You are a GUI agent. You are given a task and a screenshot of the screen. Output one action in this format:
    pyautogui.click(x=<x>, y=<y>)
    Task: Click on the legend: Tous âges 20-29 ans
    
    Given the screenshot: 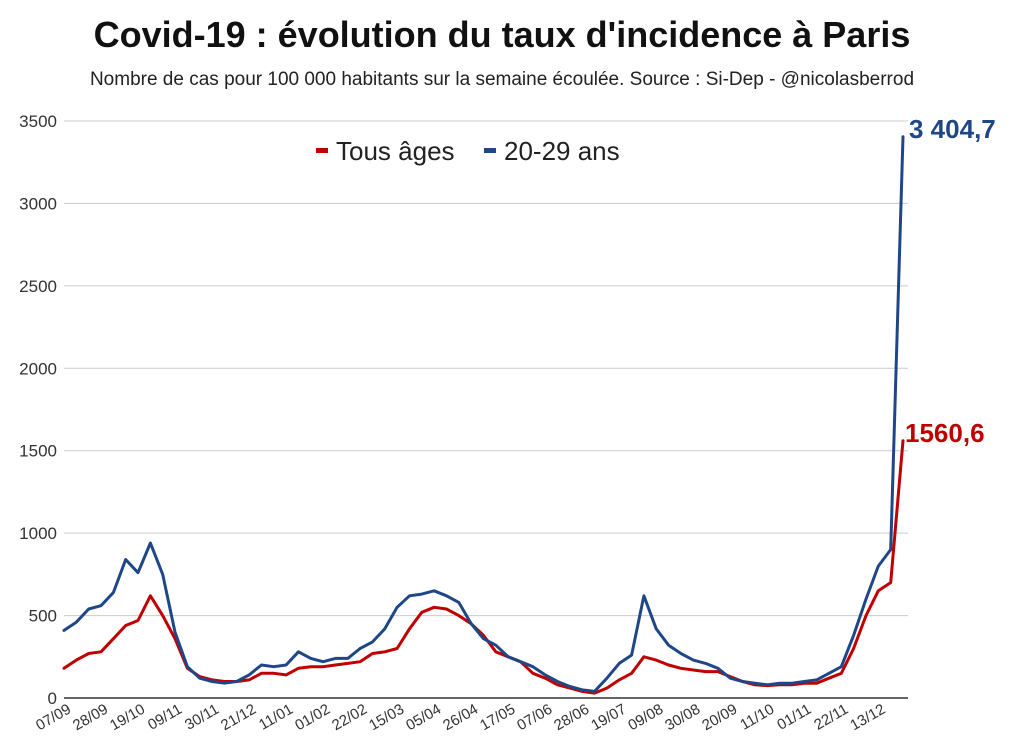 What is the action you would take?
    pyautogui.click(x=468, y=151)
    